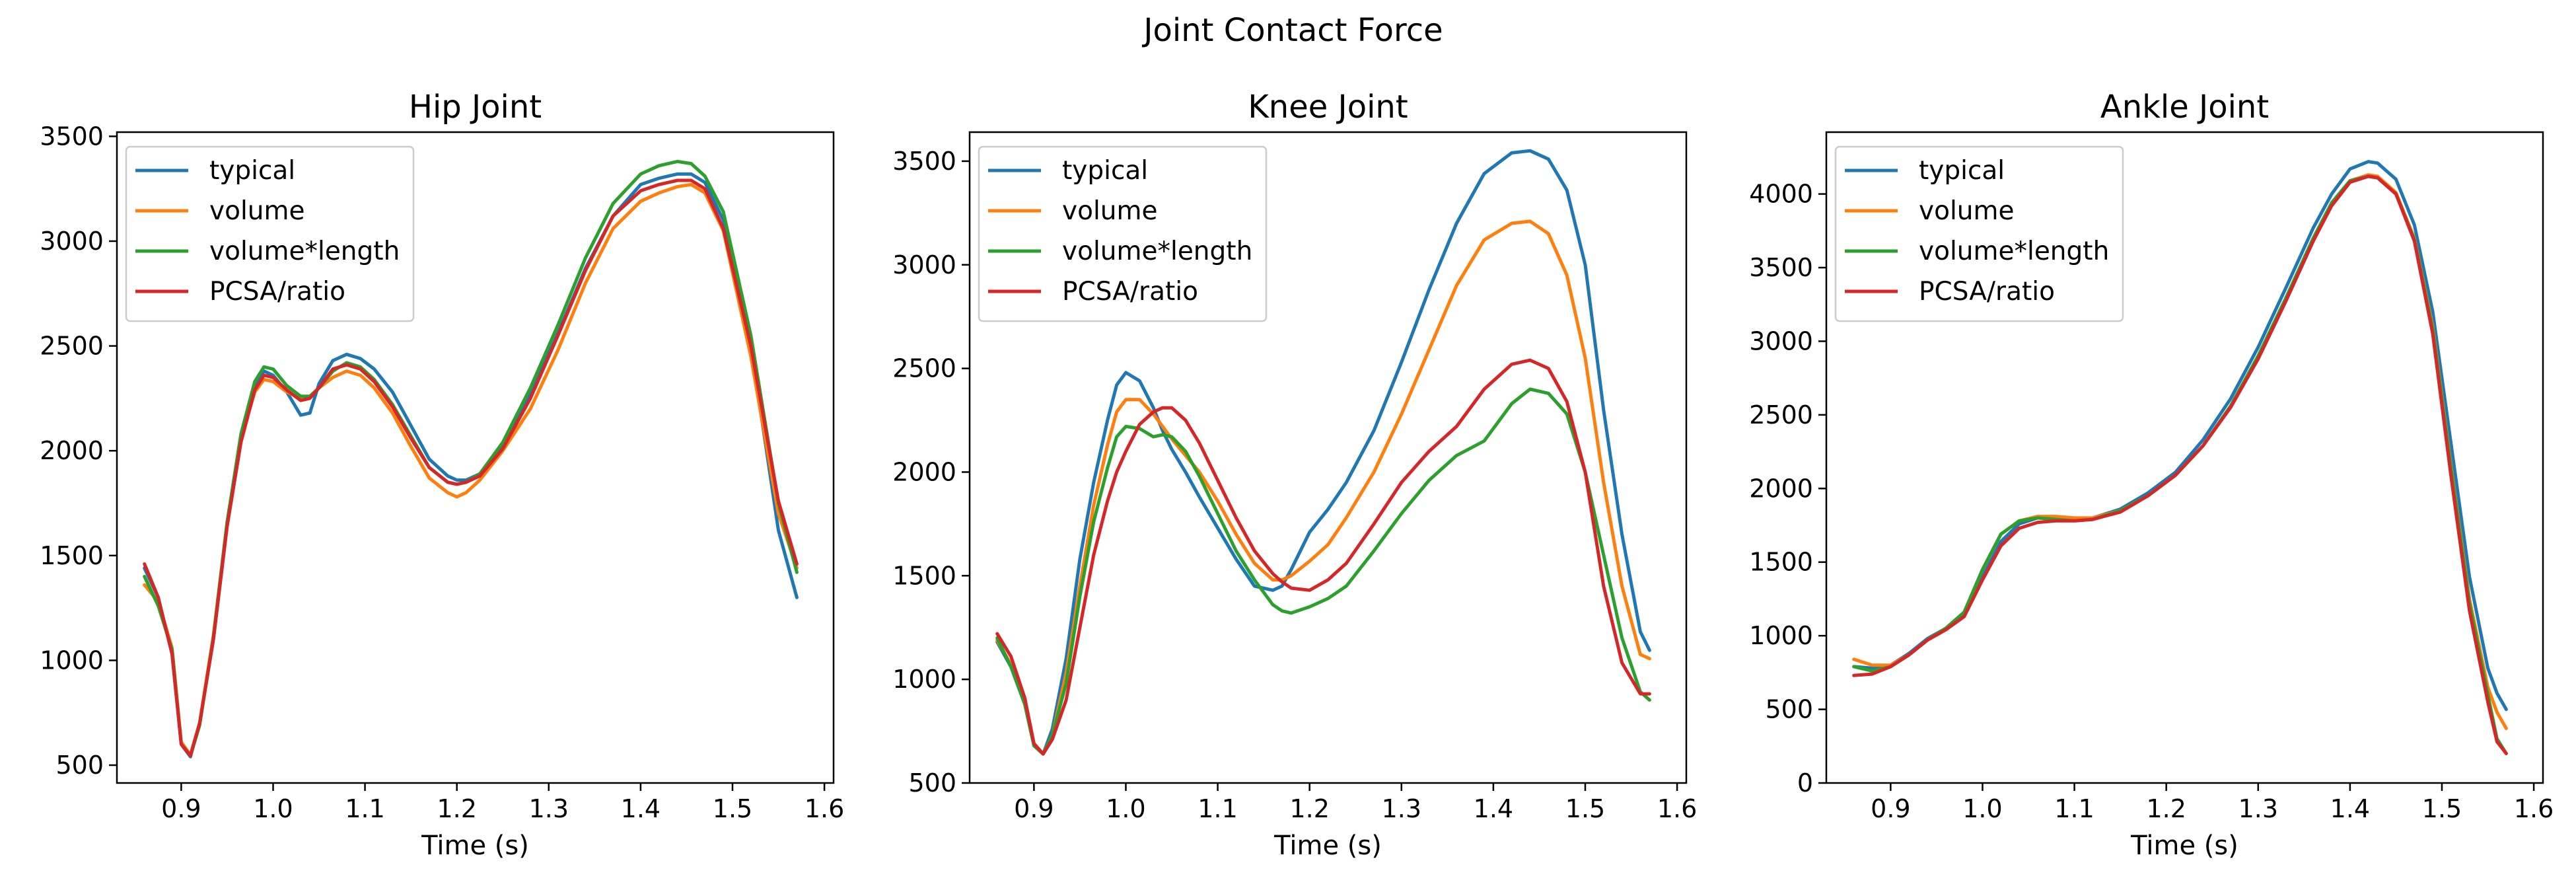 The image size is (2576, 892). I want to click on panel-title: Ankle Joint, so click(2184, 107).